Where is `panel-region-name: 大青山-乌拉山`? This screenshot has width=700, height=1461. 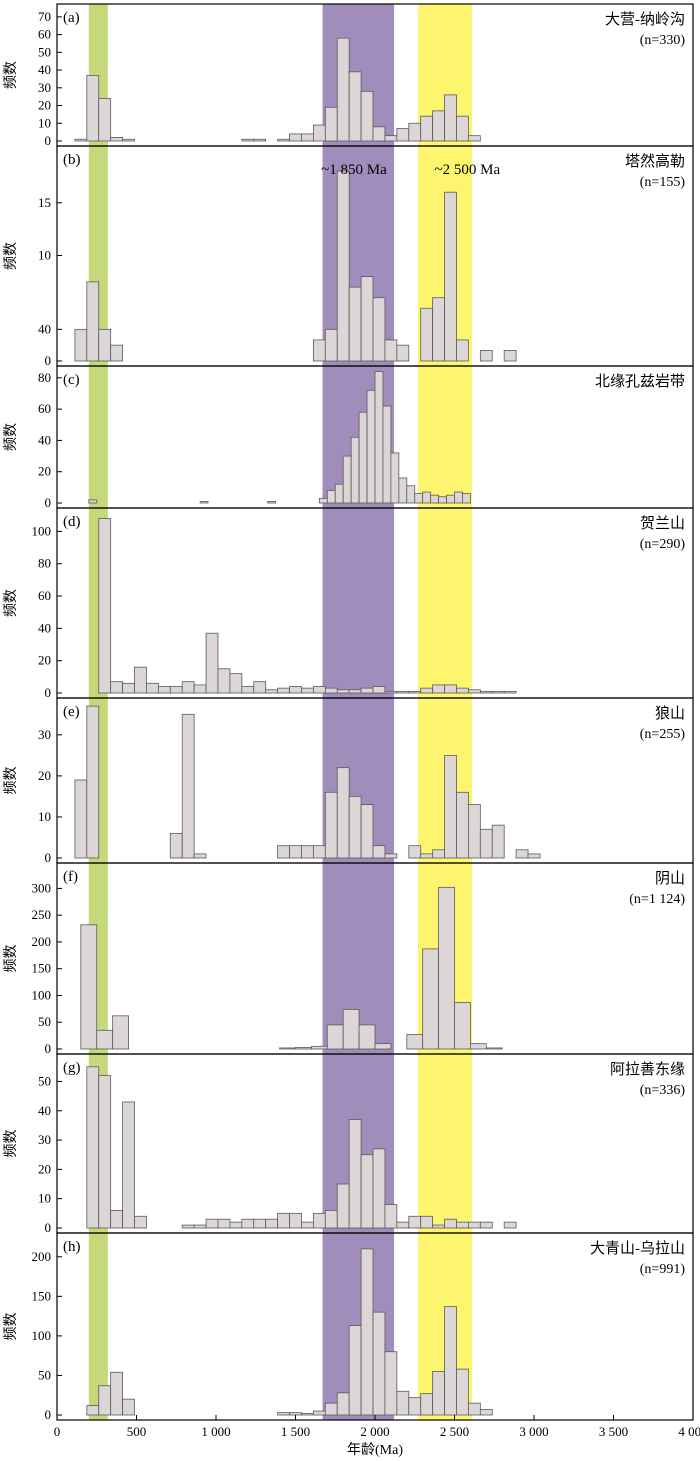
panel-region-name: 大青山-乌拉山 is located at coordinates (637, 1248).